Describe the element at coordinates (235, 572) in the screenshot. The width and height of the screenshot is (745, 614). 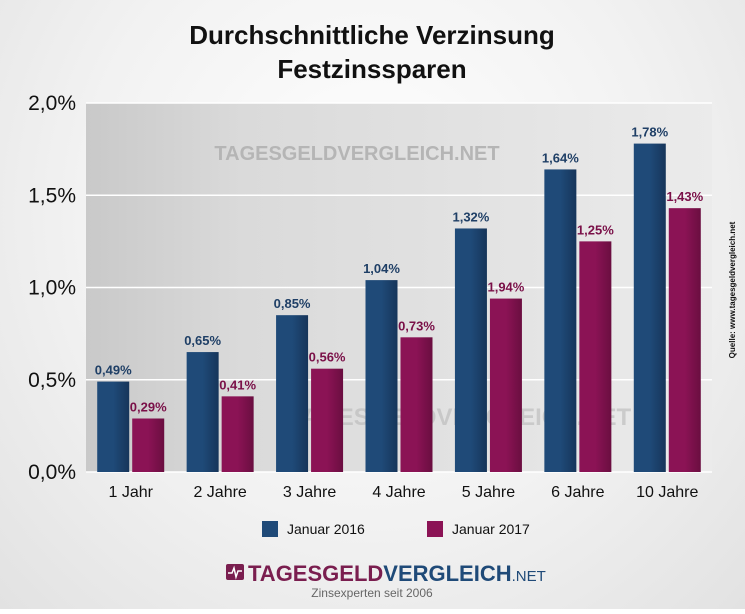
I see `logo-pulse-icon` at that location.